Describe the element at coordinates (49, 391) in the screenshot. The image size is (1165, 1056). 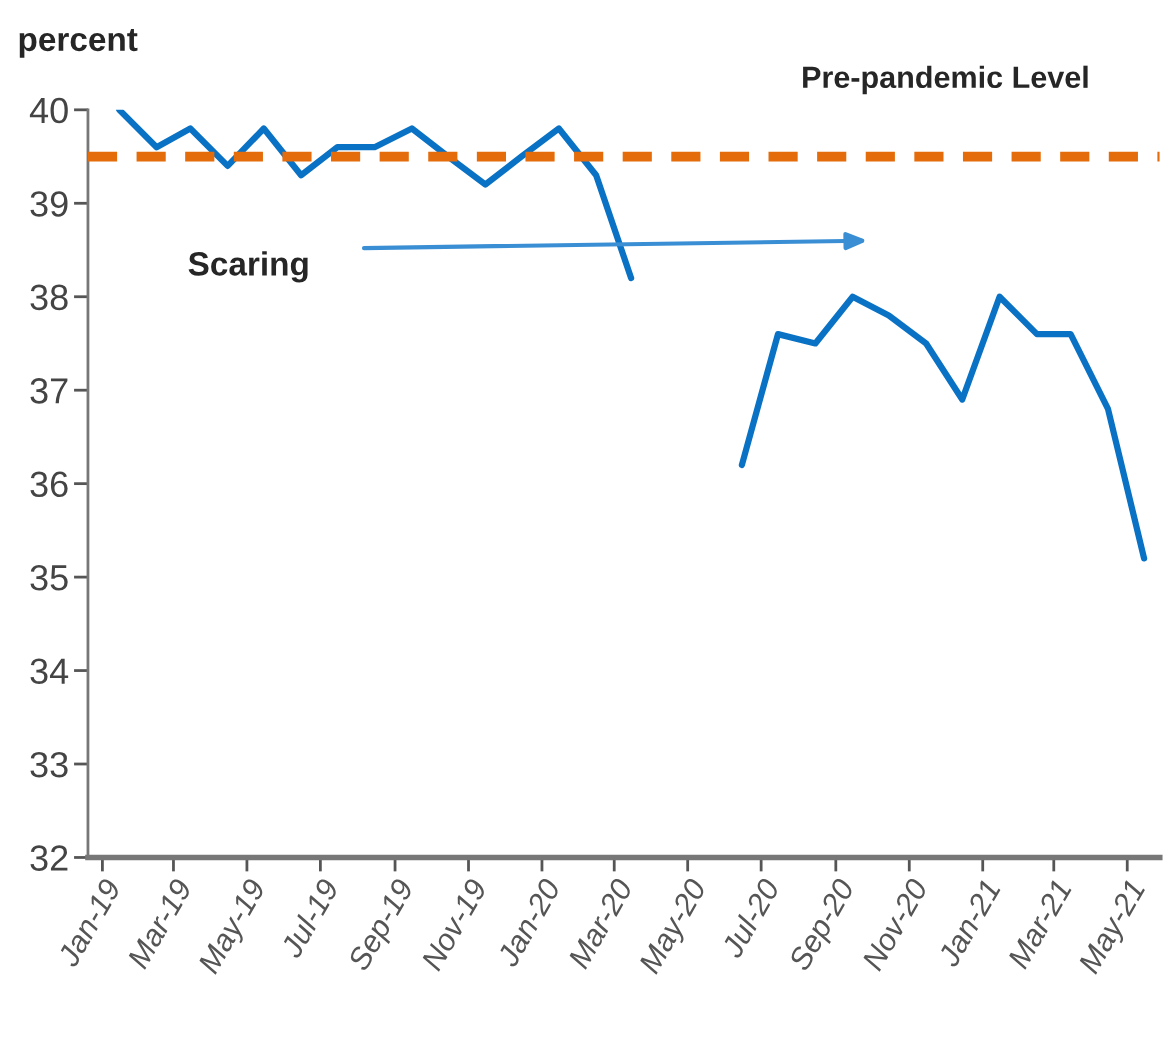
I see `y-tick-label: 37` at that location.